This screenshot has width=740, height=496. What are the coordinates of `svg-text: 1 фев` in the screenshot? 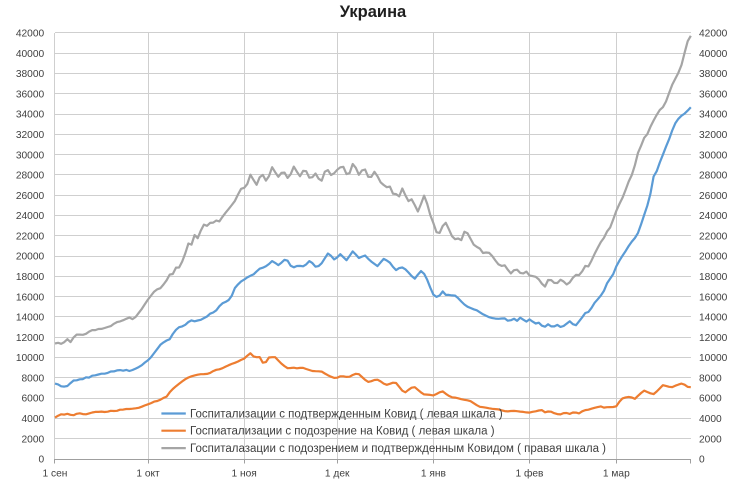 It's located at (530, 474).